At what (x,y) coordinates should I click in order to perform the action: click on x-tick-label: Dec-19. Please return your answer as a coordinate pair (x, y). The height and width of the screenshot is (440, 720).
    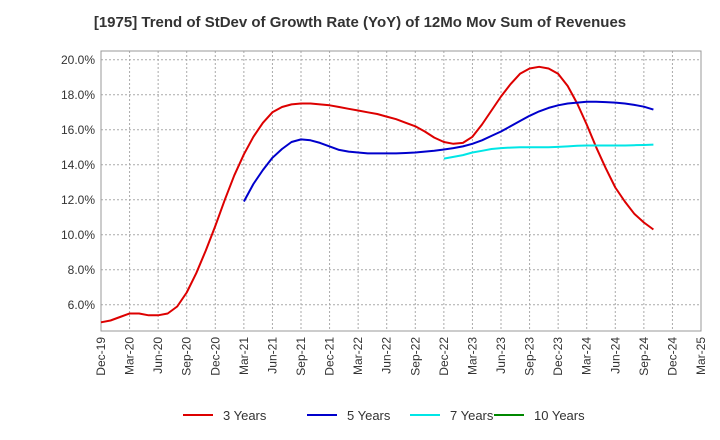
    Looking at the image, I should click on (101, 356).